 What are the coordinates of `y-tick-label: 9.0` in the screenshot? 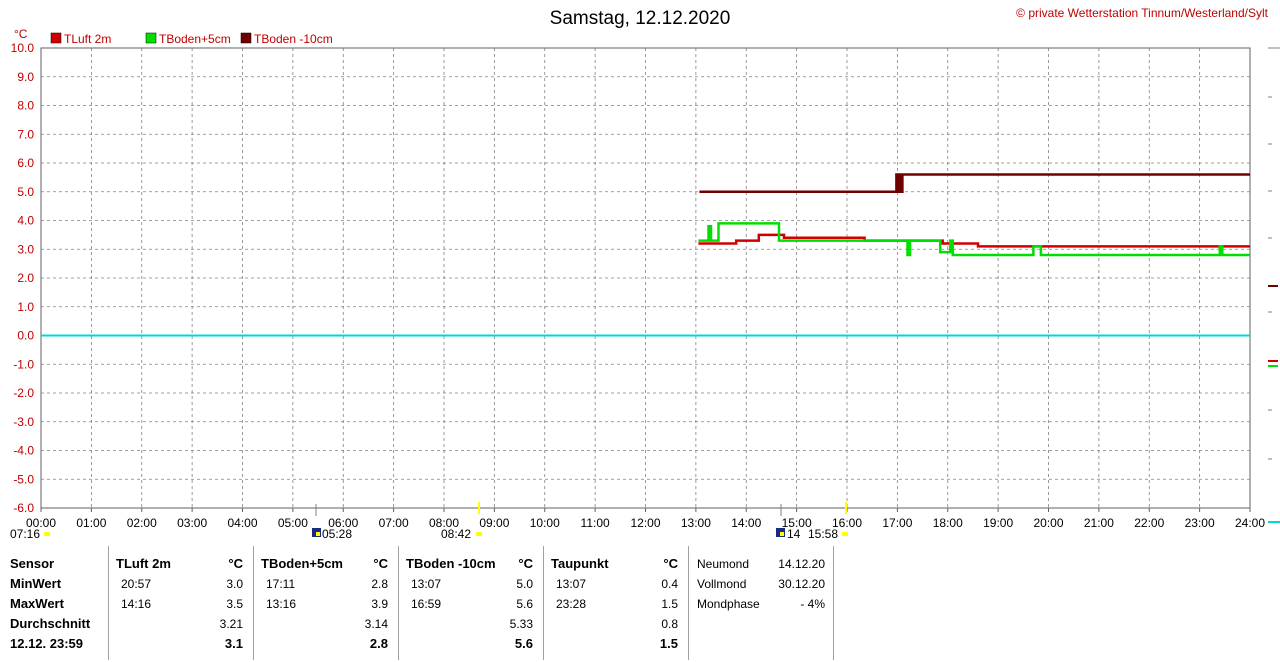 It's located at (25, 77).